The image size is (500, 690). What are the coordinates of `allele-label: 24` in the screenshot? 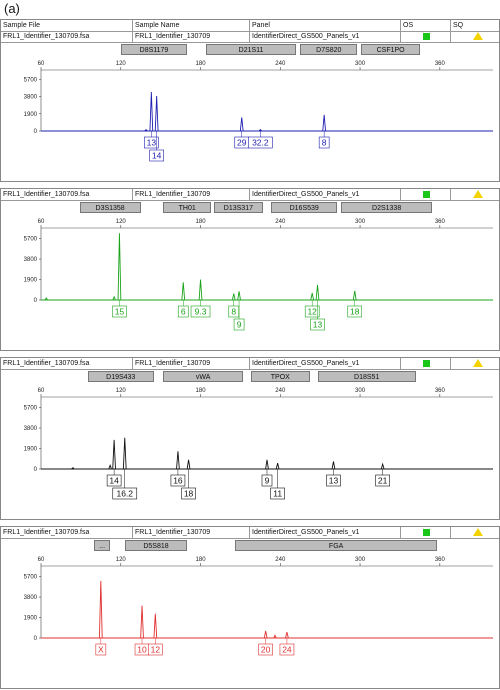 It's located at (287, 650).